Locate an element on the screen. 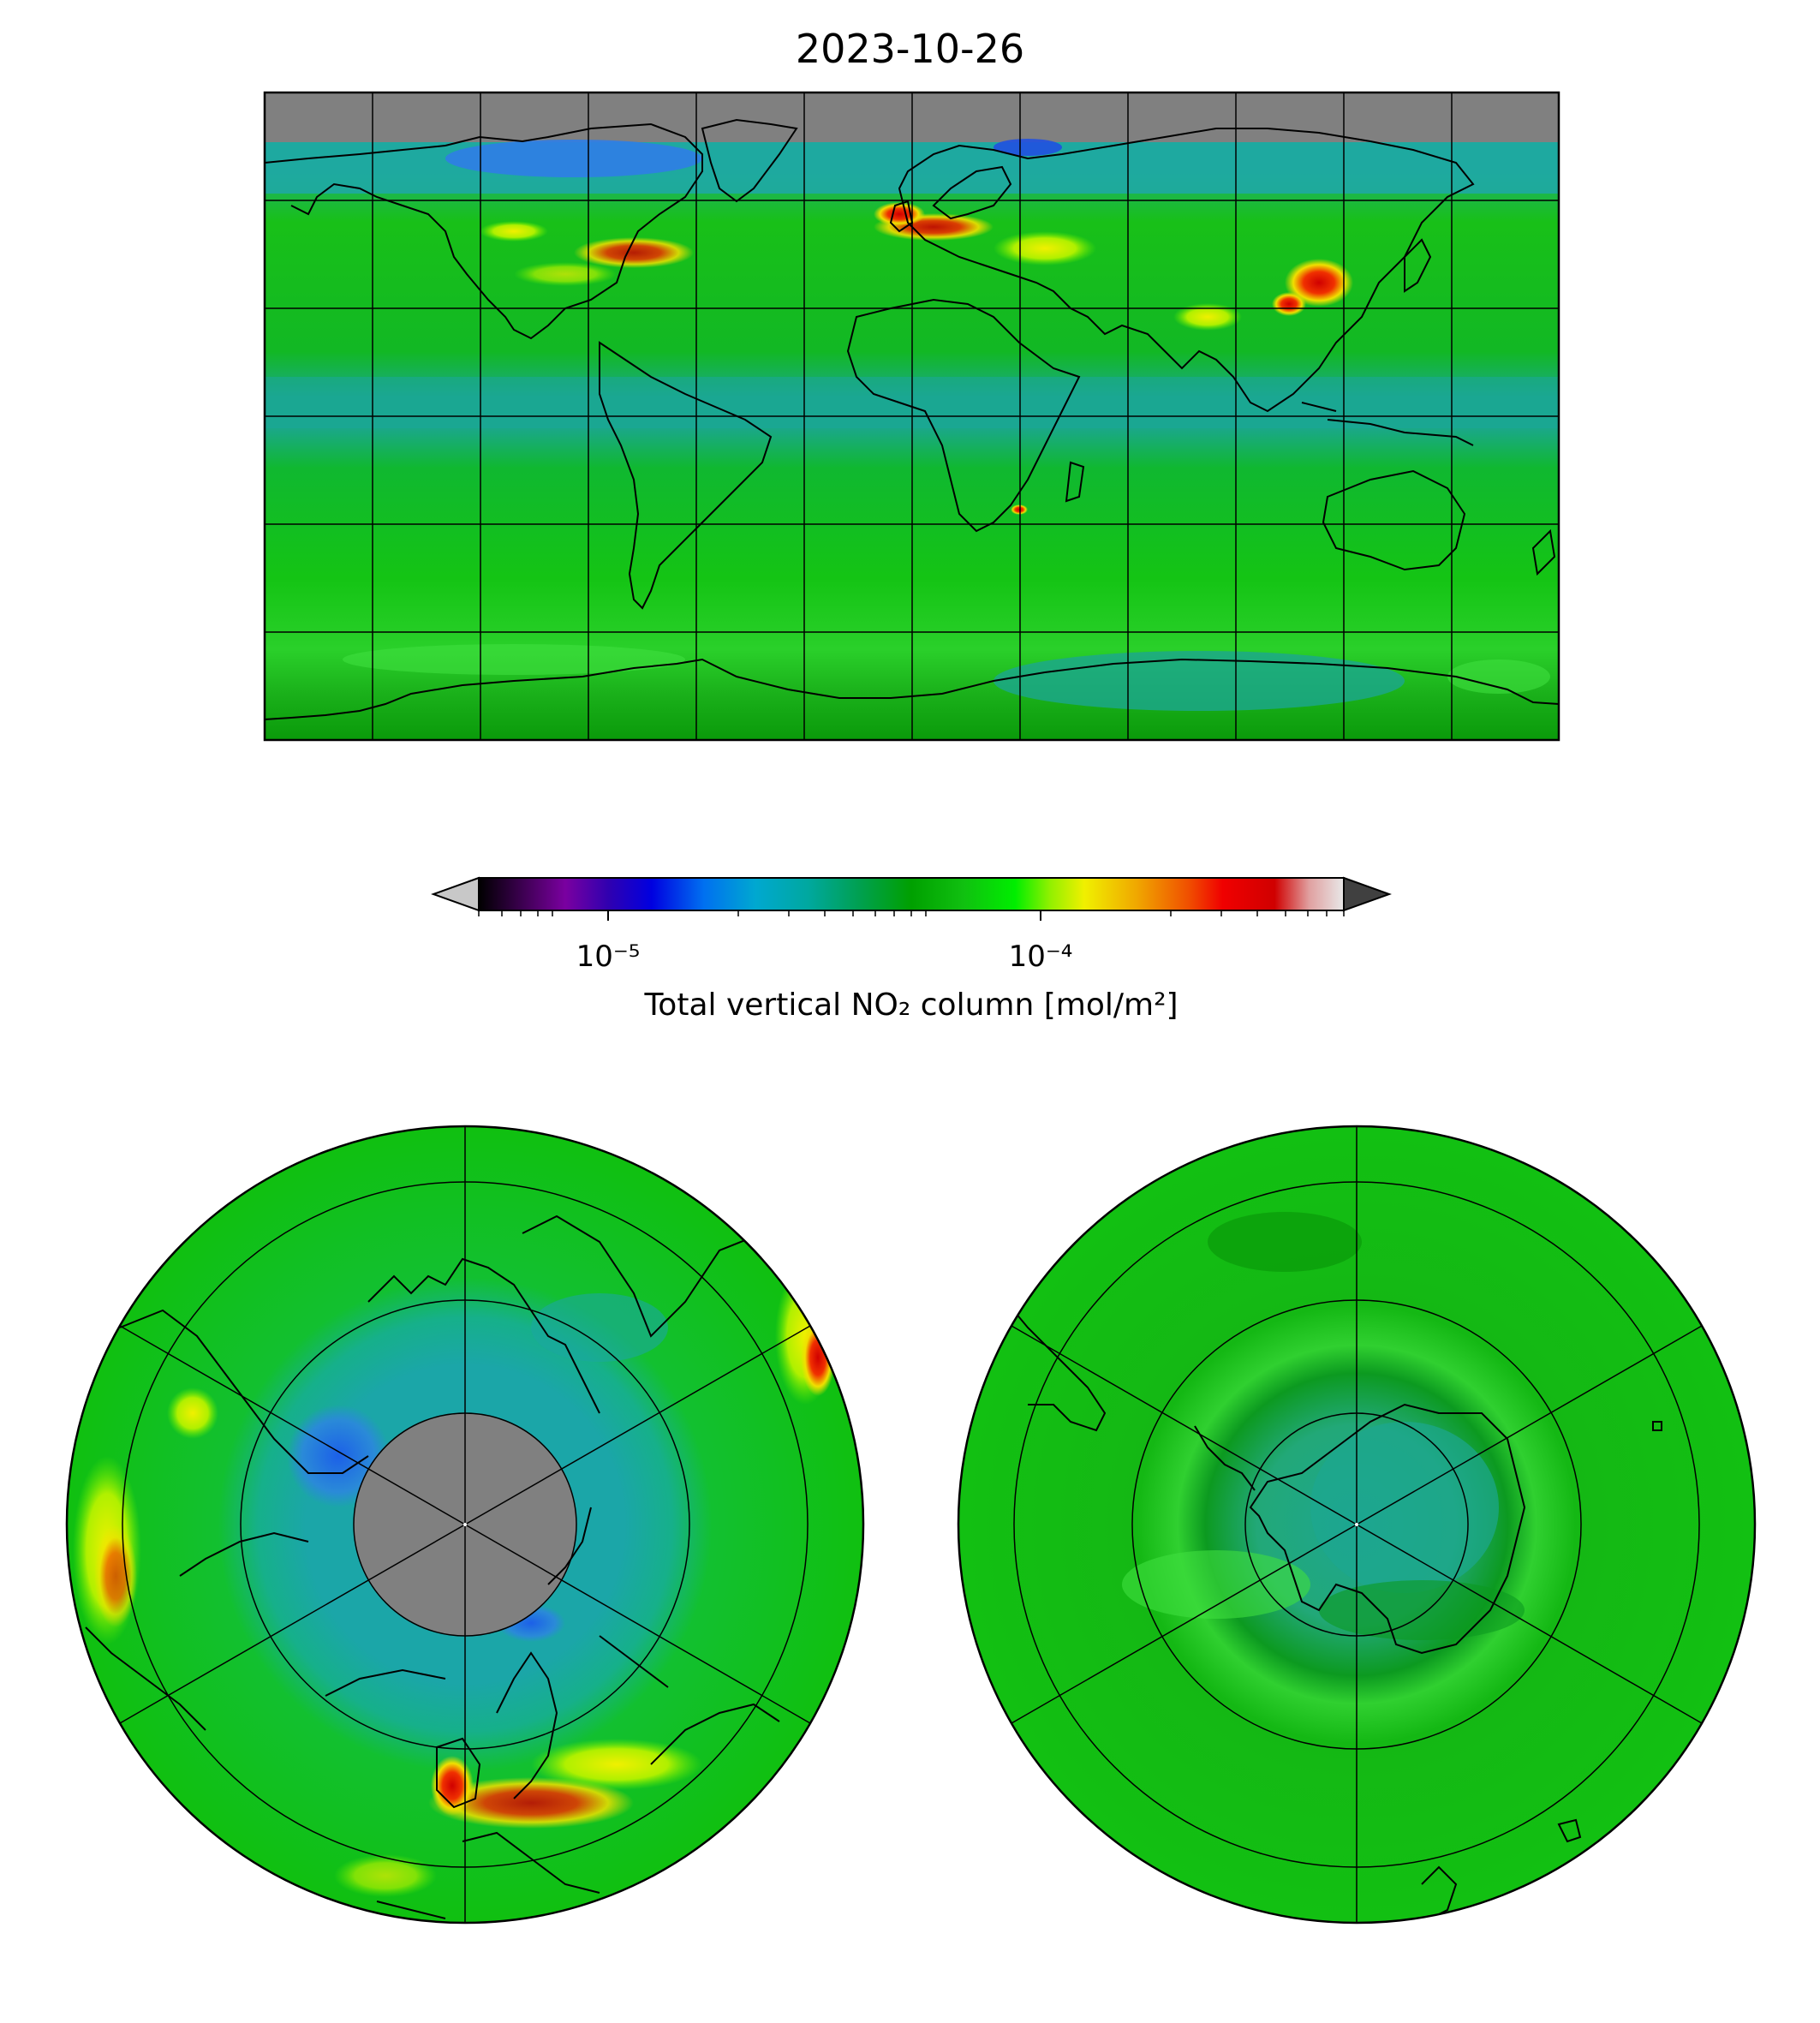  colorbar-gradient is located at coordinates (911, 894).